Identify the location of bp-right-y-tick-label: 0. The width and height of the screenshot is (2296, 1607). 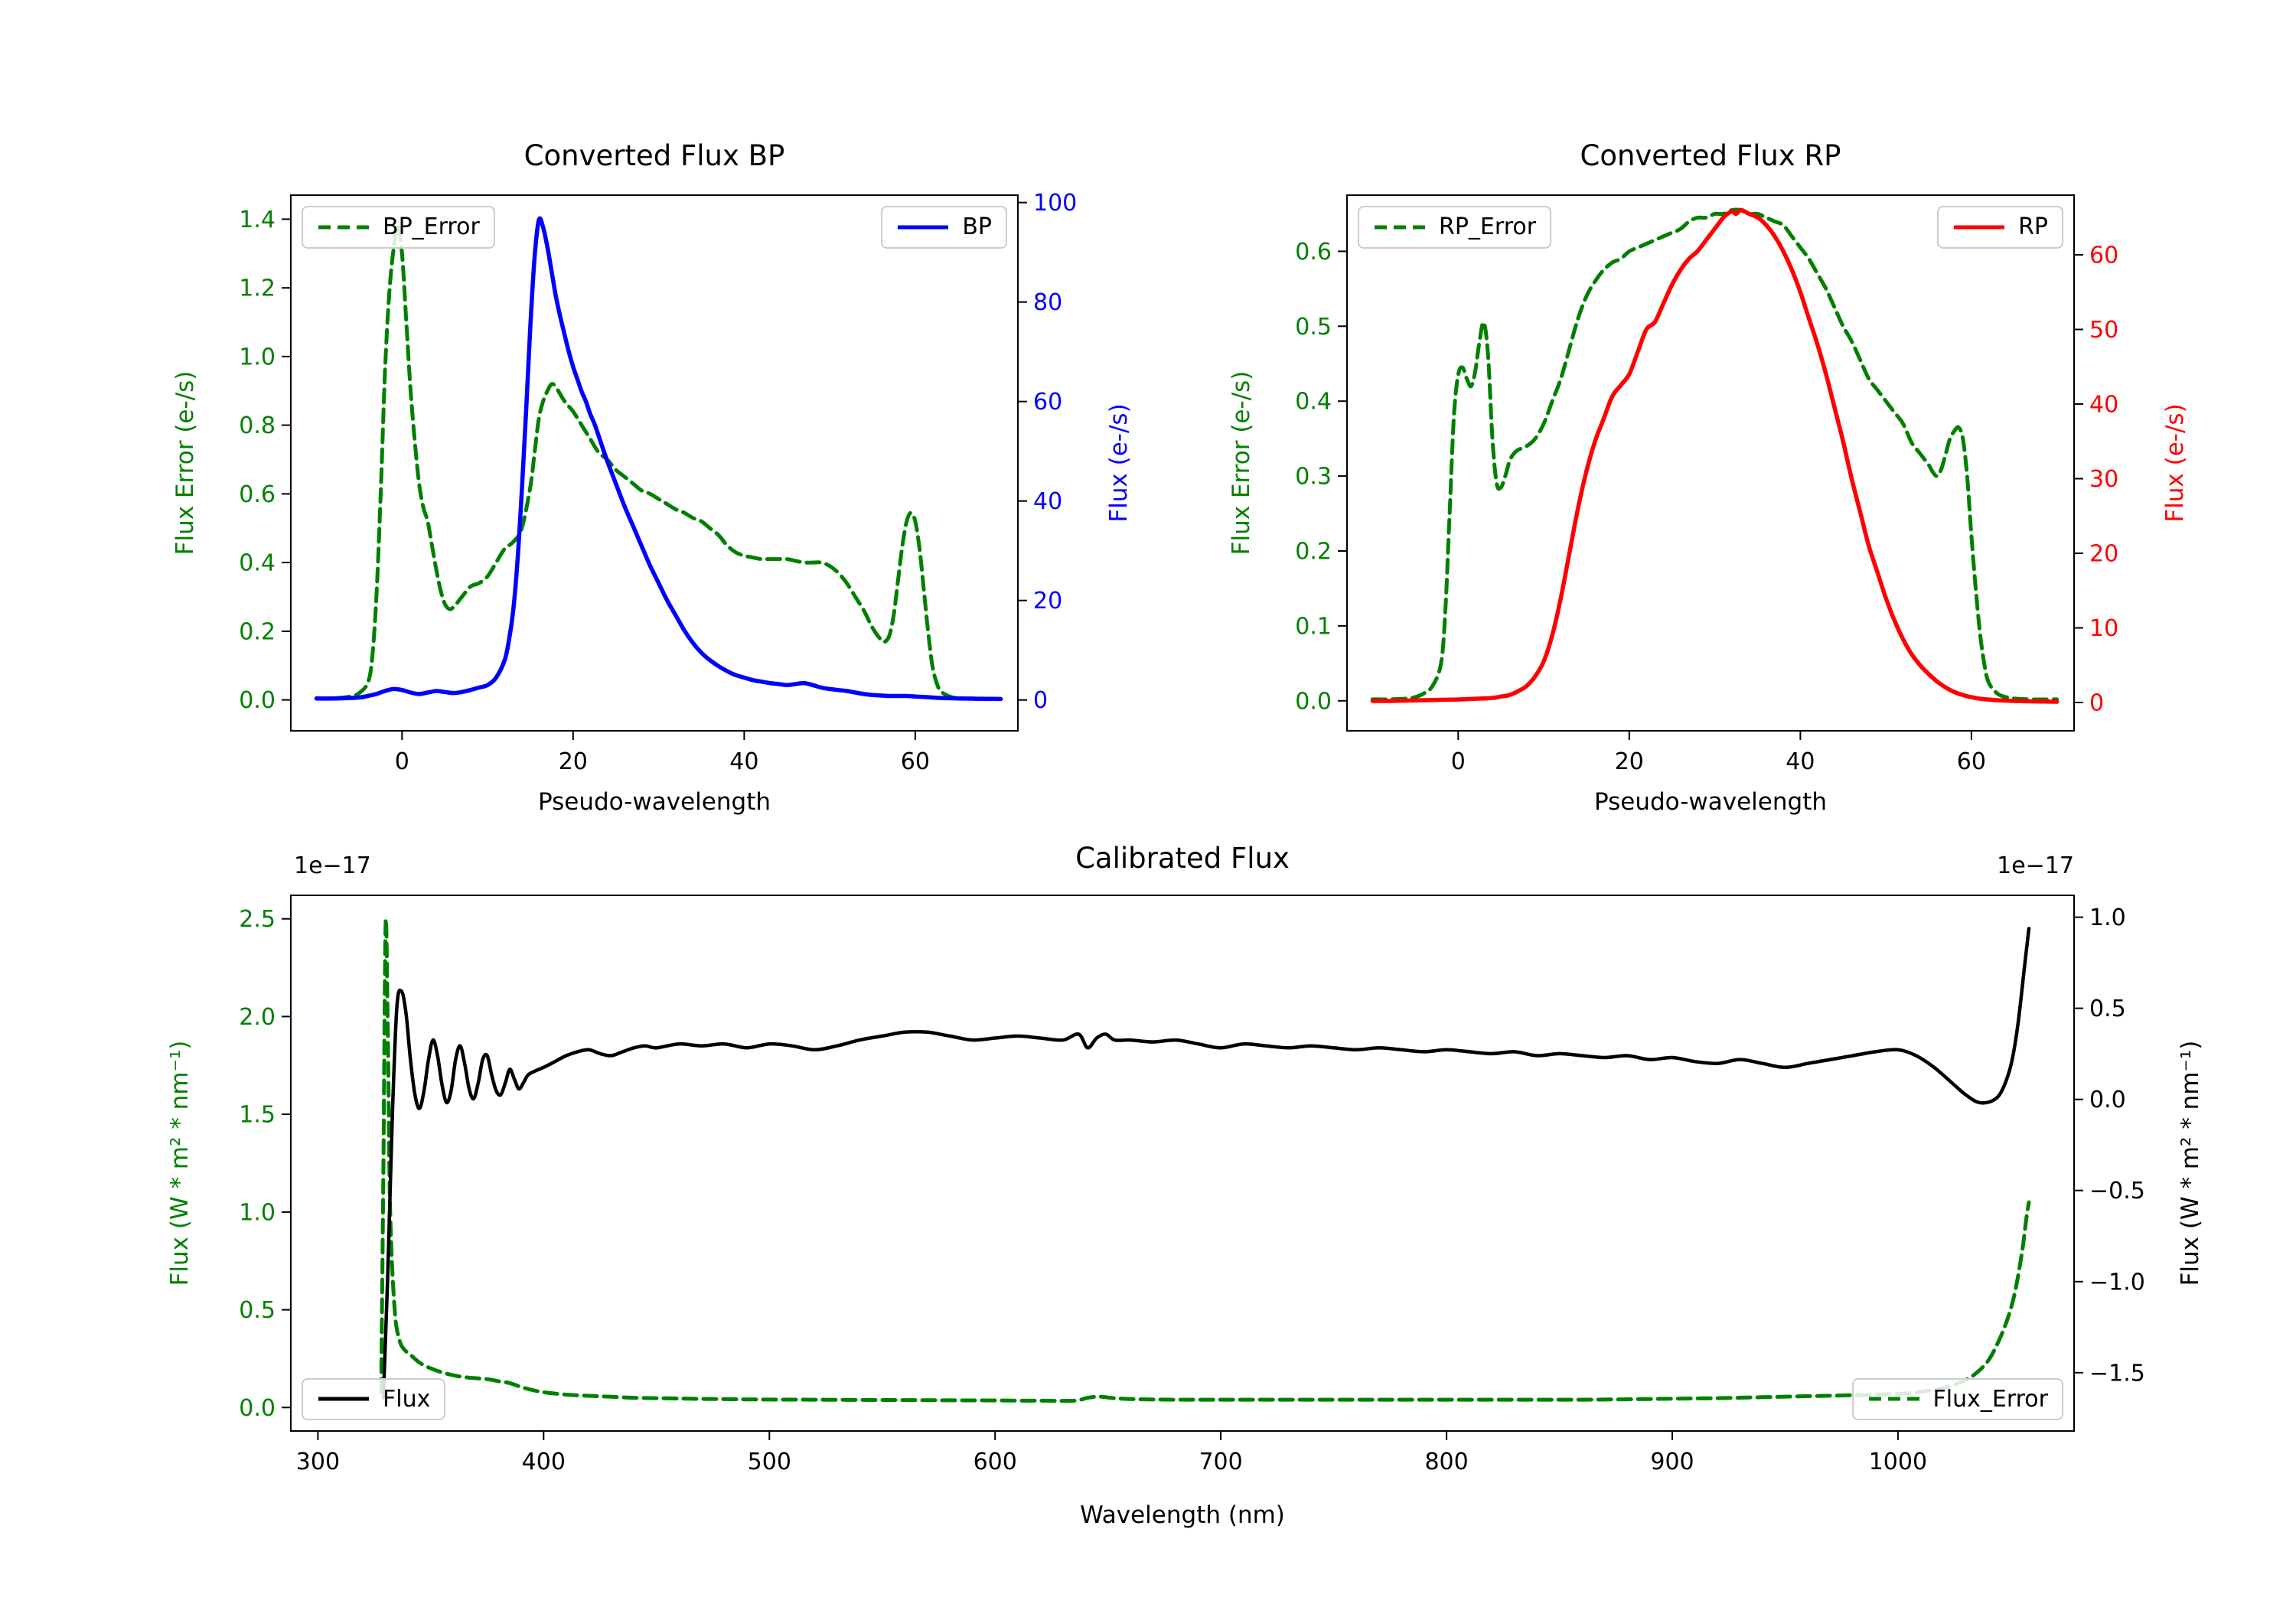
(1040, 700).